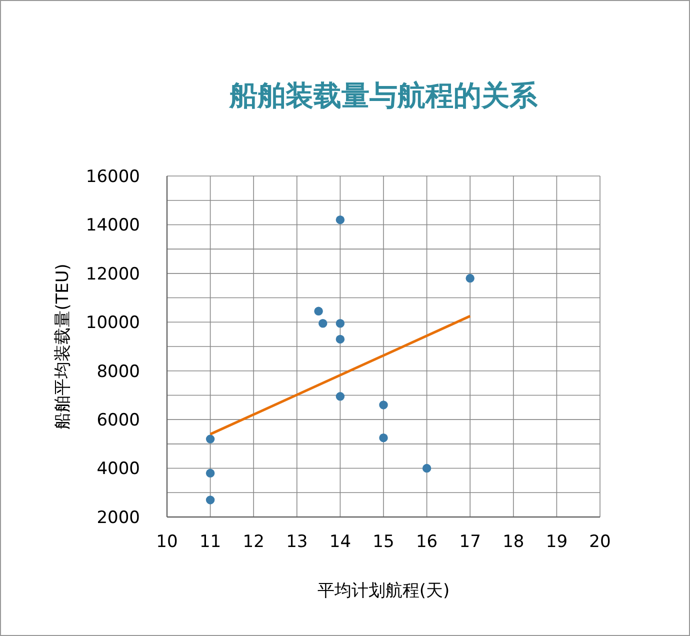 The width and height of the screenshot is (690, 636). What do you see at coordinates (118, 372) in the screenshot?
I see `y-tick-label: 8000` at bounding box center [118, 372].